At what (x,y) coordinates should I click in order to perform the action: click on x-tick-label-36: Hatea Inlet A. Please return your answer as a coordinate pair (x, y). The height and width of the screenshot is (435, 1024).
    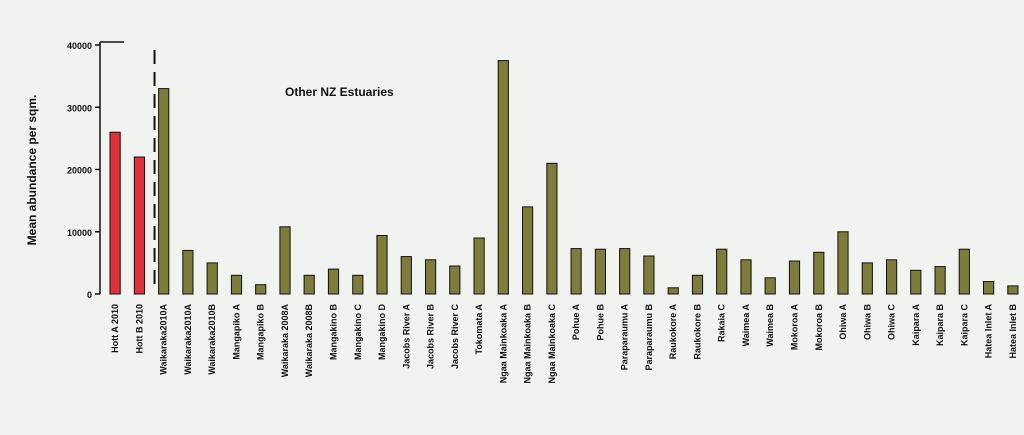
    Looking at the image, I should click on (989, 331).